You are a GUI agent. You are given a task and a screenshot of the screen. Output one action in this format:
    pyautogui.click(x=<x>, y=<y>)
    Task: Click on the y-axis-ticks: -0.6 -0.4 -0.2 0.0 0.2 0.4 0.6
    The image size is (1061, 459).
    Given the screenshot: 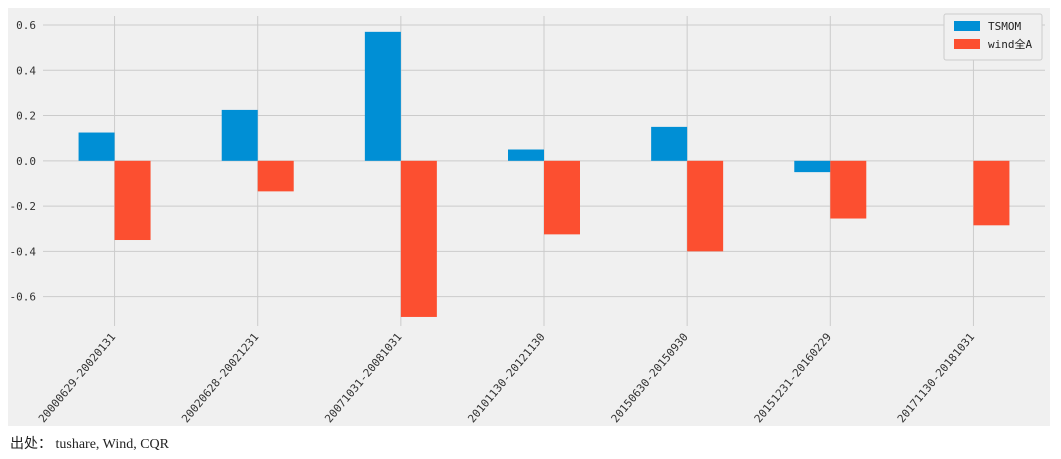 What is the action you would take?
    pyautogui.click(x=23, y=161)
    